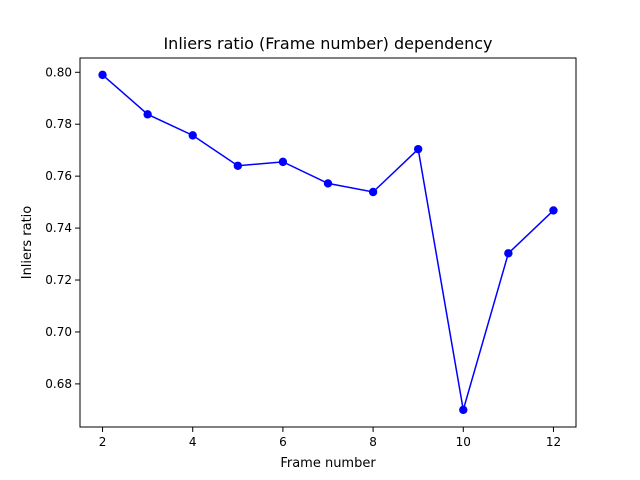 The width and height of the screenshot is (640, 480). What do you see at coordinates (103, 442) in the screenshot?
I see `x-tick-label: 2` at bounding box center [103, 442].